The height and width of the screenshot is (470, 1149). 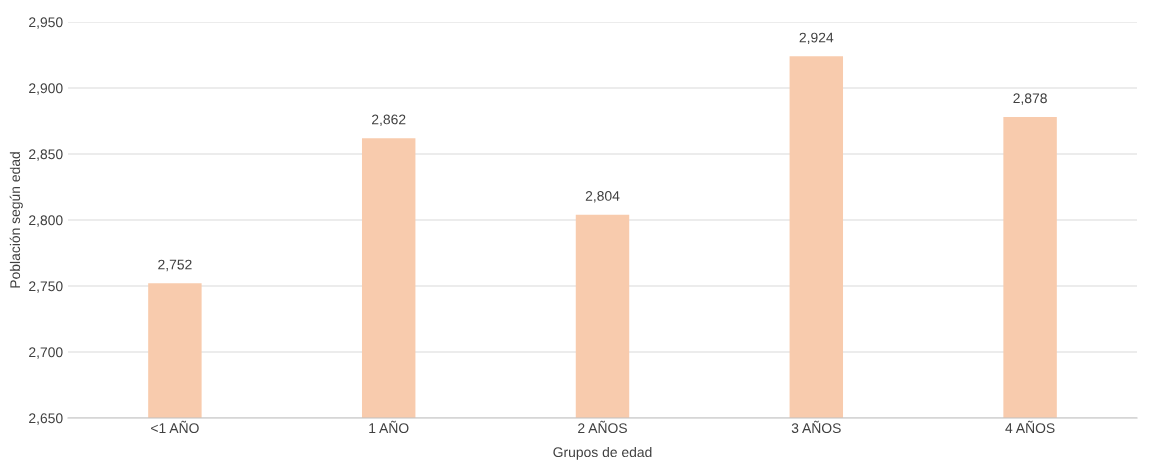 I want to click on y-tick-label: 2,950, so click(x=46, y=23).